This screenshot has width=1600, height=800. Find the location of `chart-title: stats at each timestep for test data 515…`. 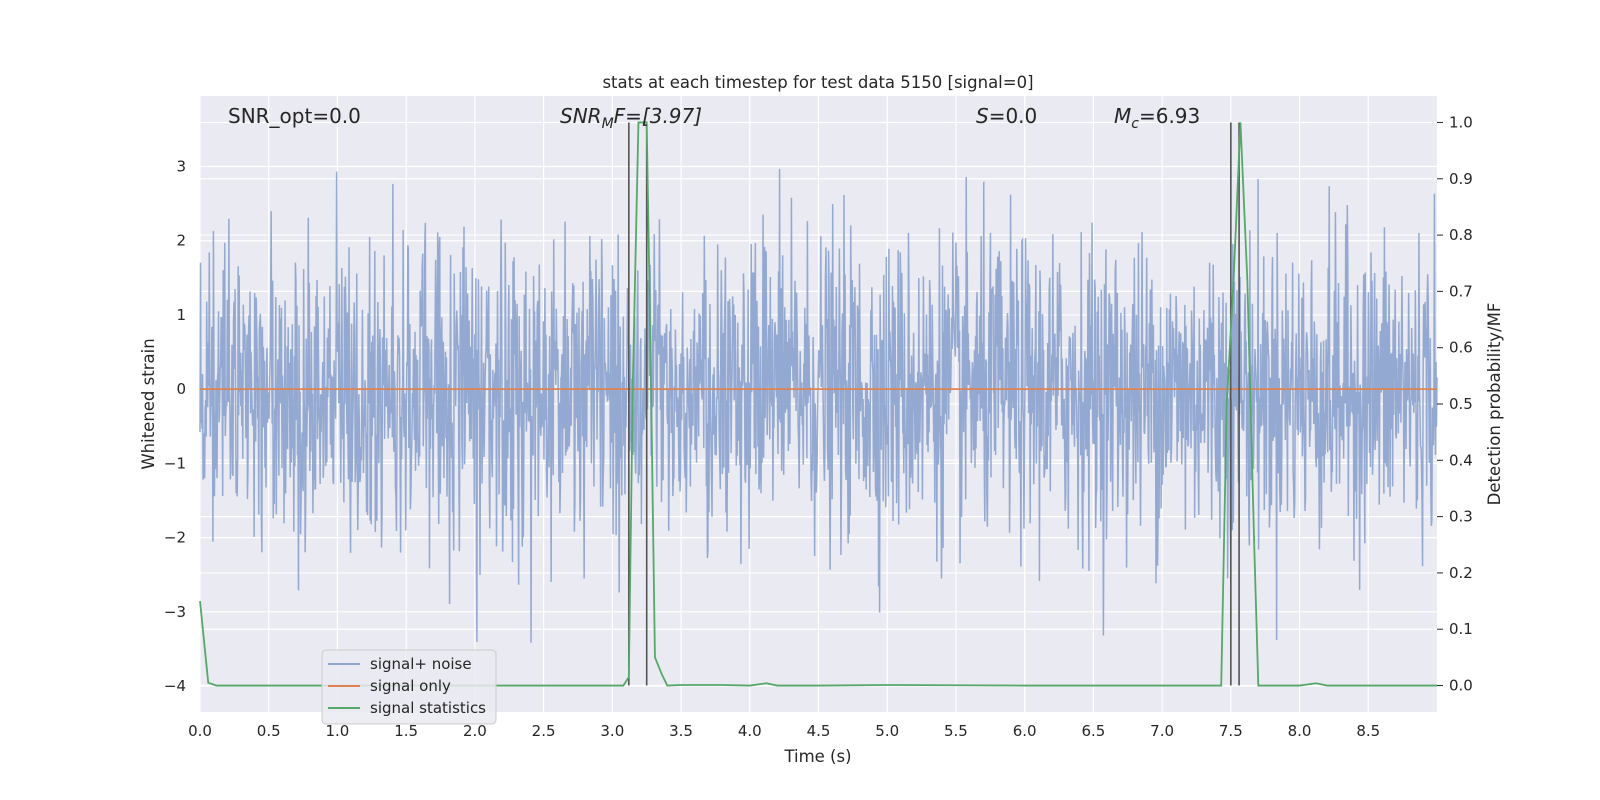

chart-title: stats at each timestep for test data 515… is located at coordinates (817, 82).